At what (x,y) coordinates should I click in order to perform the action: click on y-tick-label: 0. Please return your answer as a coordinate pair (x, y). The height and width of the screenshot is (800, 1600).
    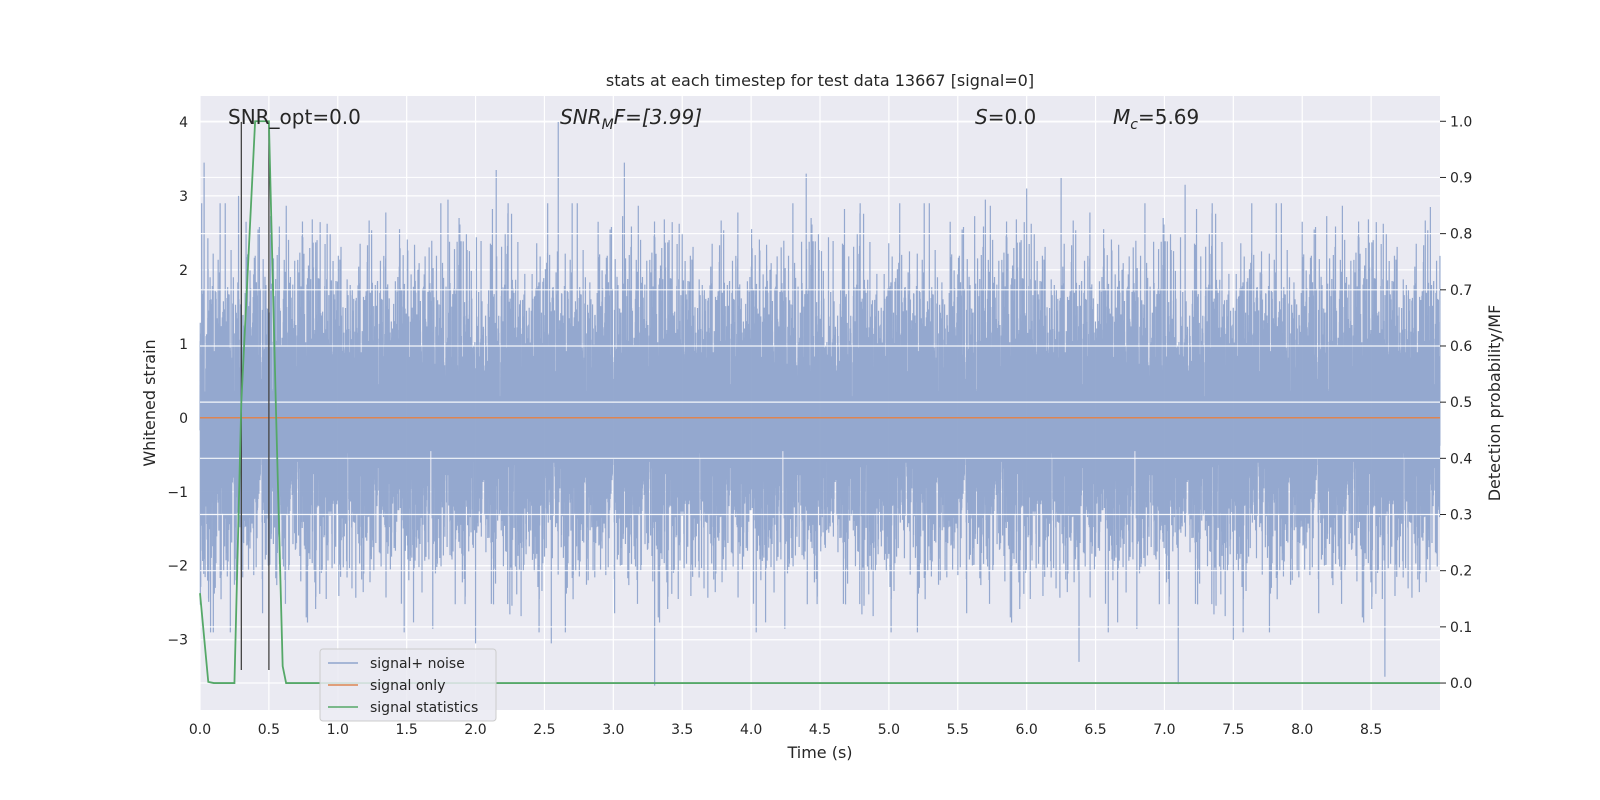
    Looking at the image, I should click on (183, 419).